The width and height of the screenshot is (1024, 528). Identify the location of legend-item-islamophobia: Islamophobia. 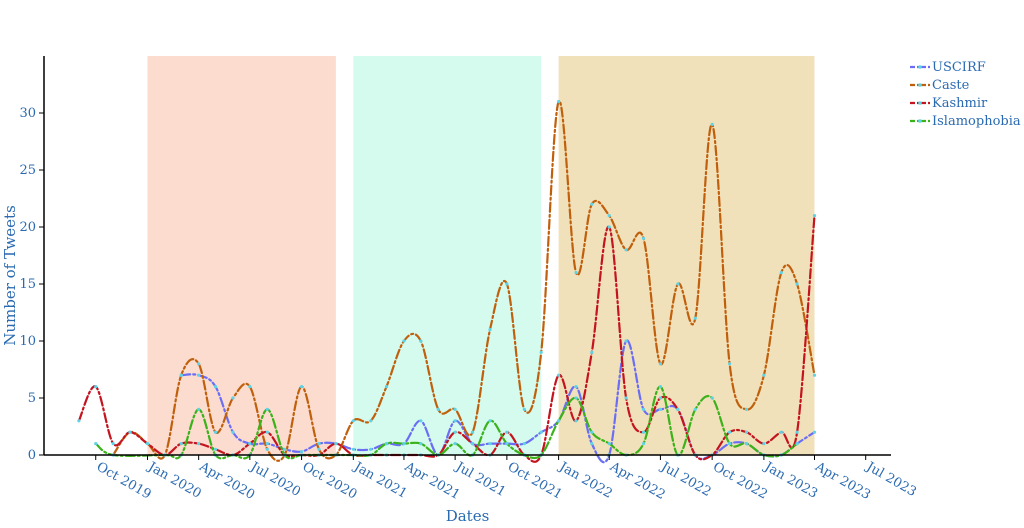
(965, 121).